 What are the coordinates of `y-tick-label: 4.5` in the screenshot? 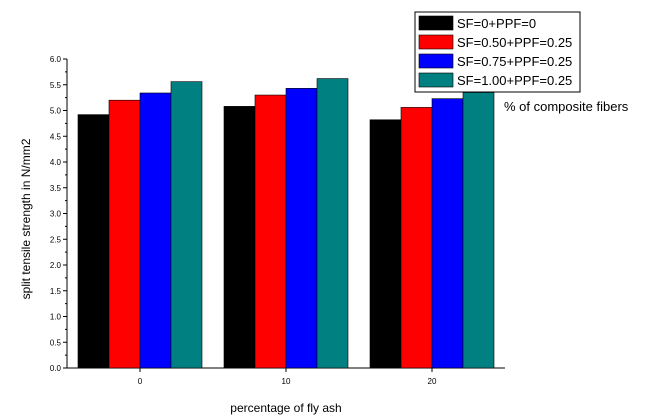 It's located at (56, 136).